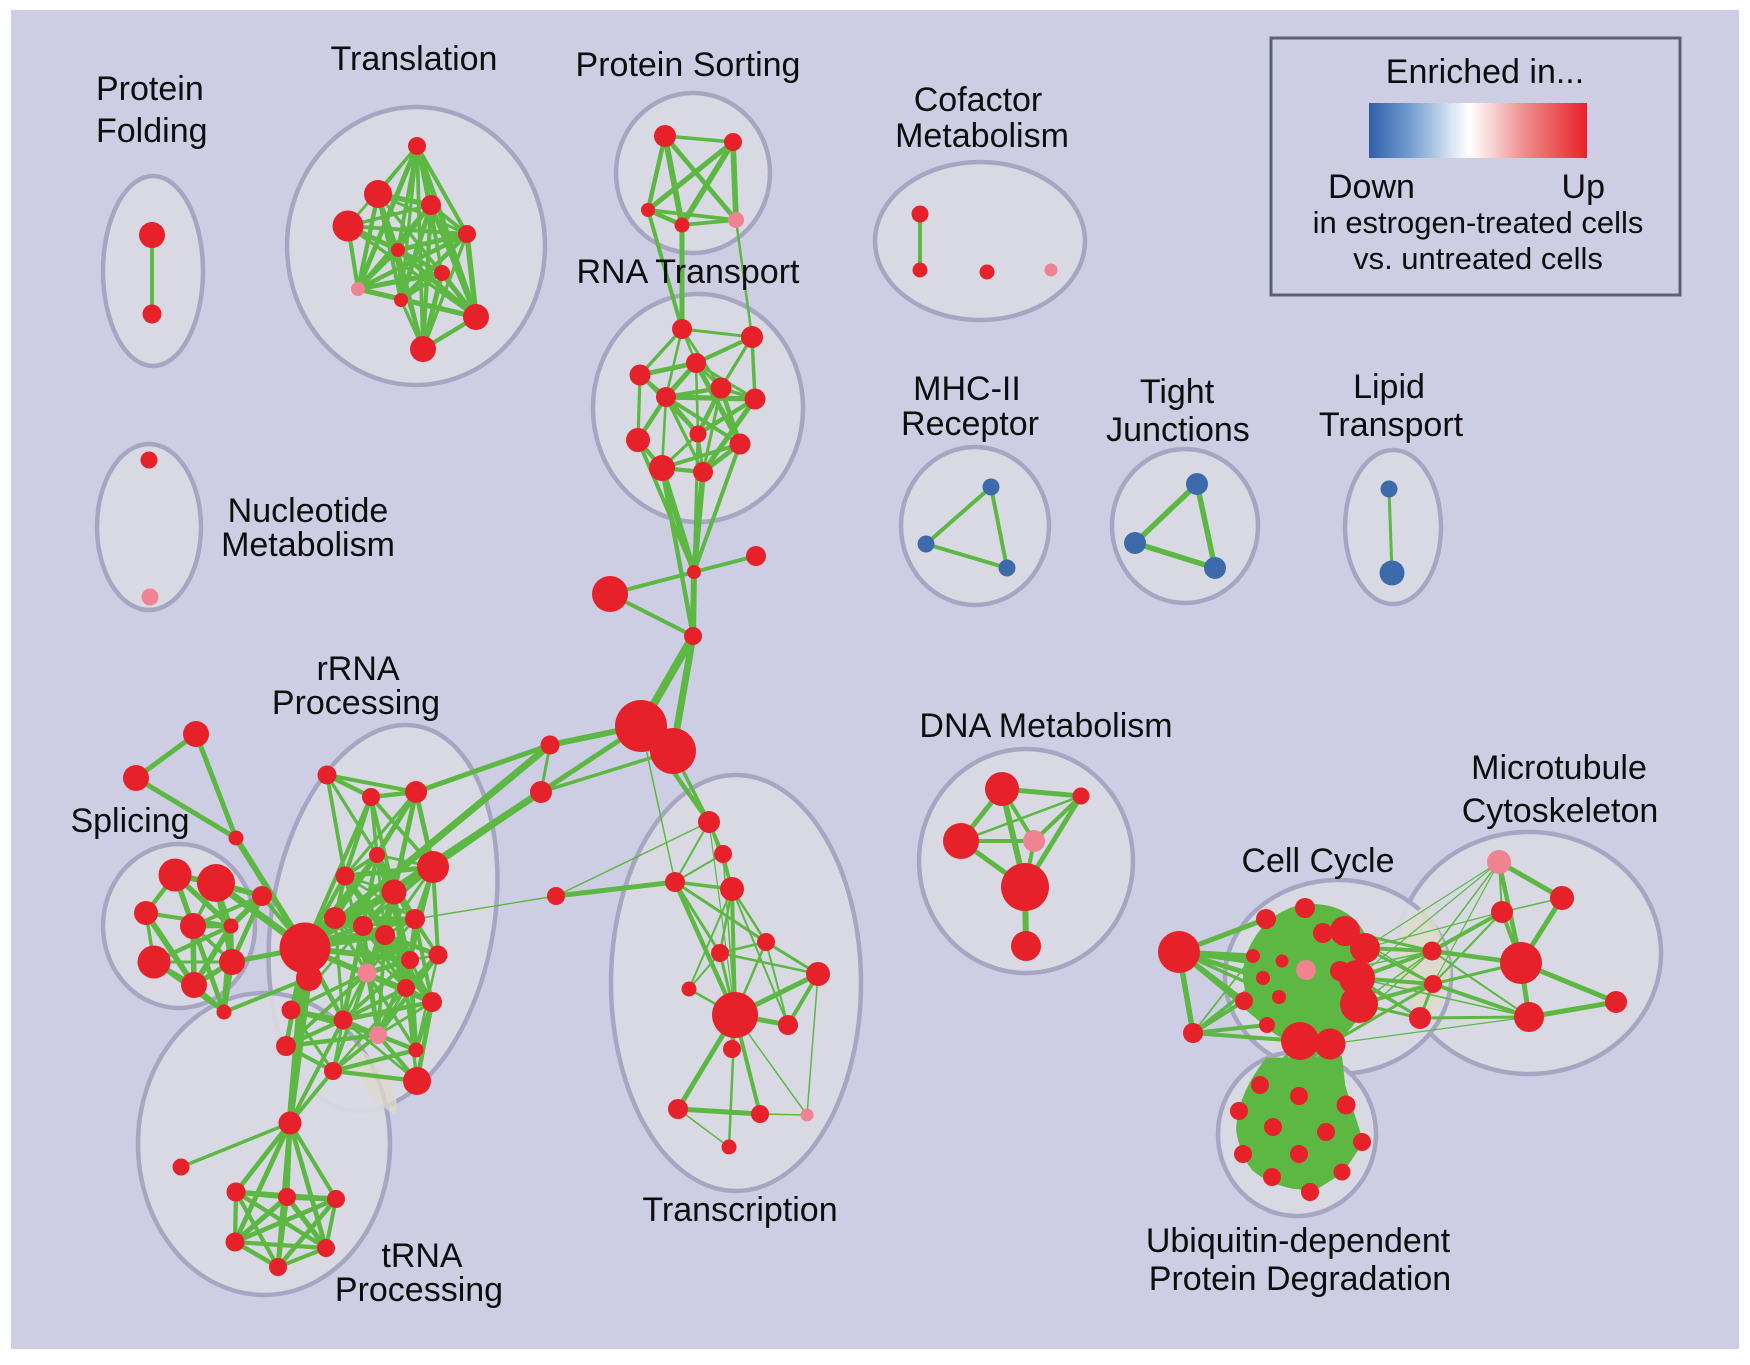 Image resolution: width=1750 pixels, height=1365 pixels. Describe the element at coordinates (422, 1256) in the screenshot. I see `svg-text: tRNA` at that location.